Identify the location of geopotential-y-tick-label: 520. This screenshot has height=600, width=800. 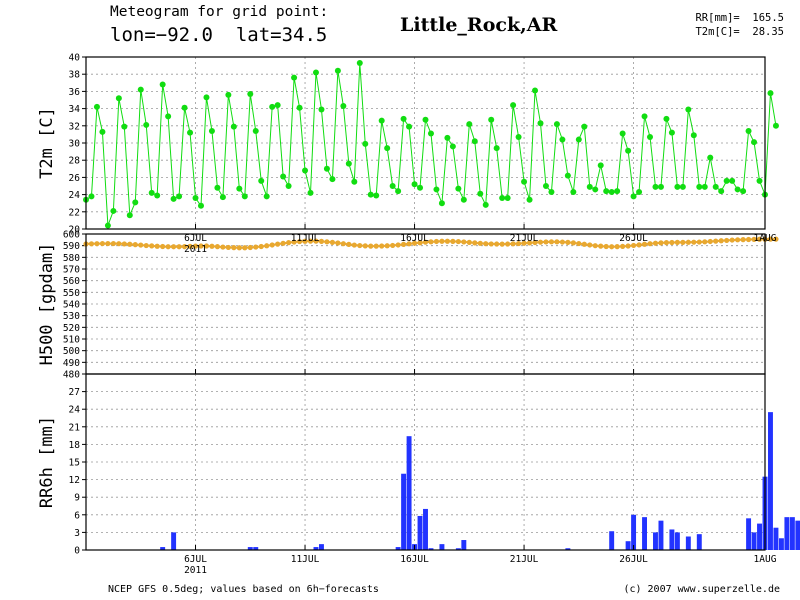
(71, 328).